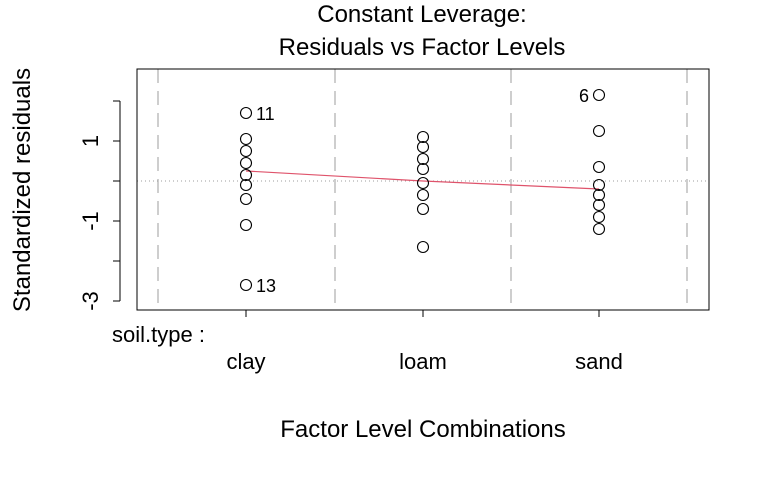  I want to click on point-label-13: 13, so click(266, 286).